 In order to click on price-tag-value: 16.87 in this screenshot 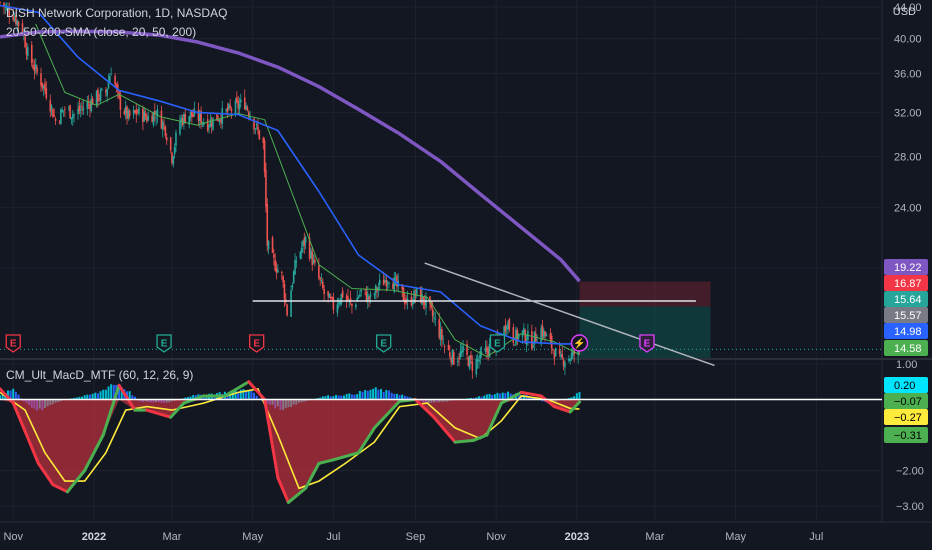, I will do `click(908, 284)`.